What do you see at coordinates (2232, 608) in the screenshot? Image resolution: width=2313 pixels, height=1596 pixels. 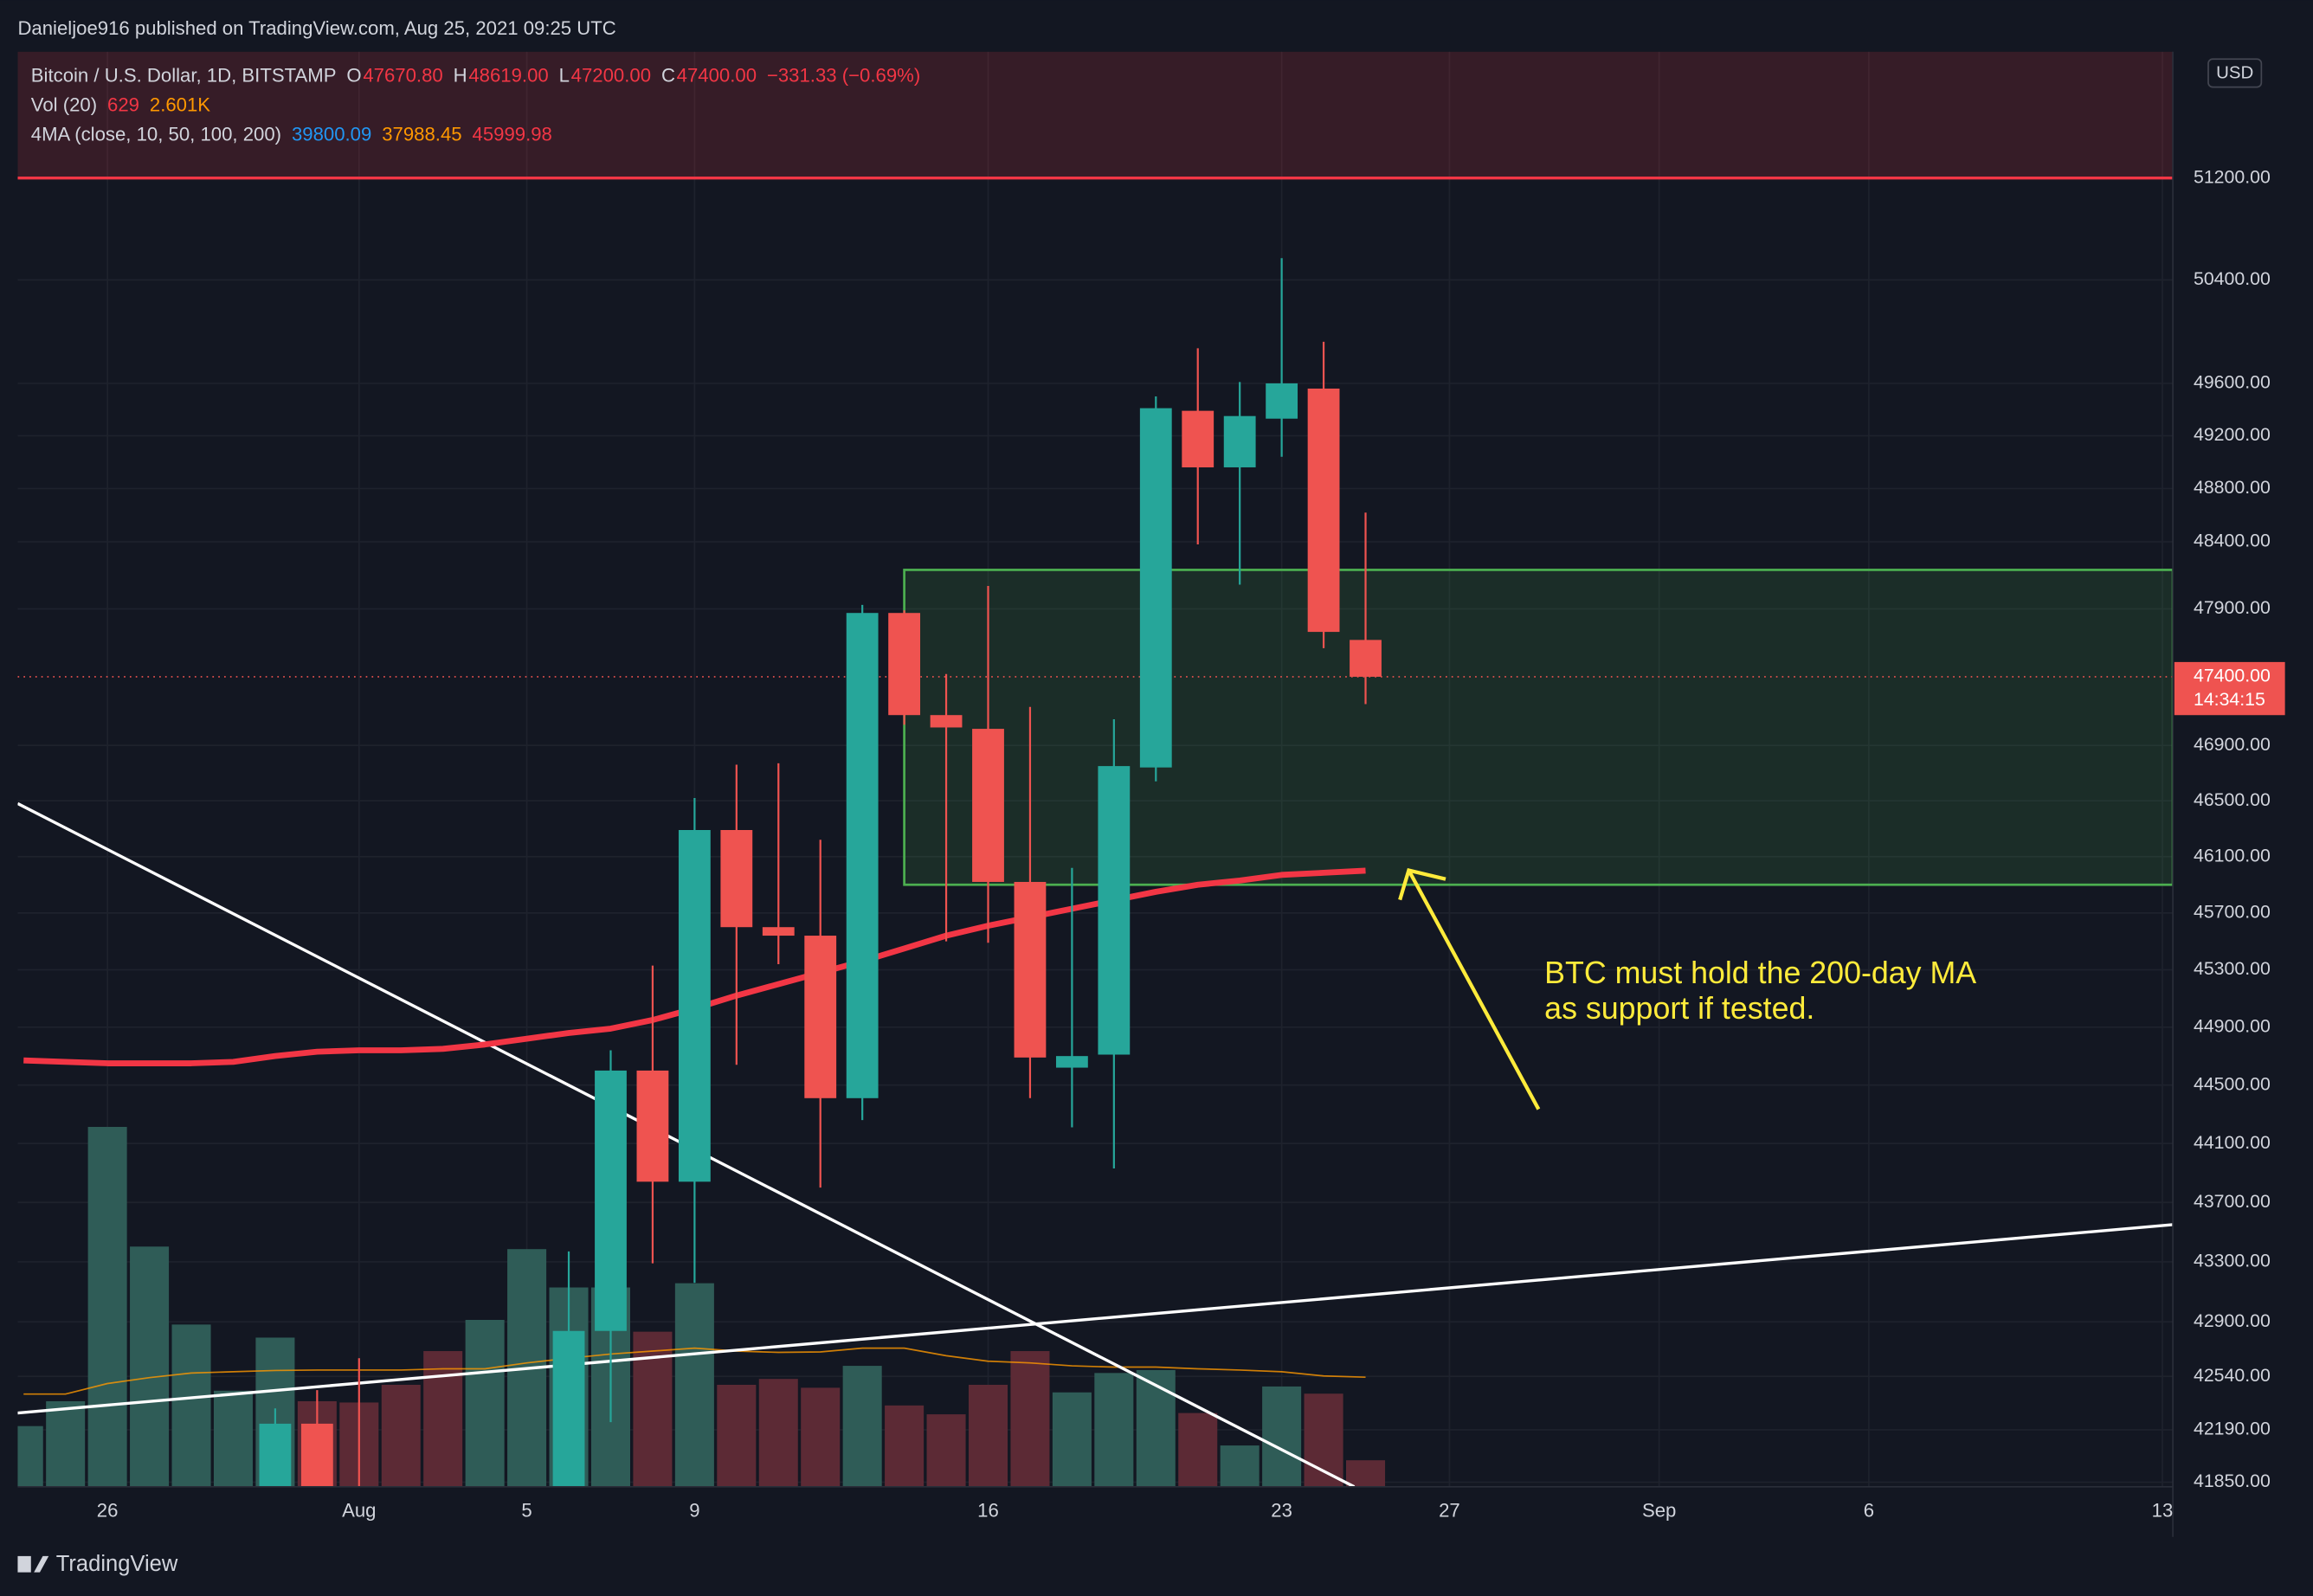 I see `y-tick-label: 47900.00` at bounding box center [2232, 608].